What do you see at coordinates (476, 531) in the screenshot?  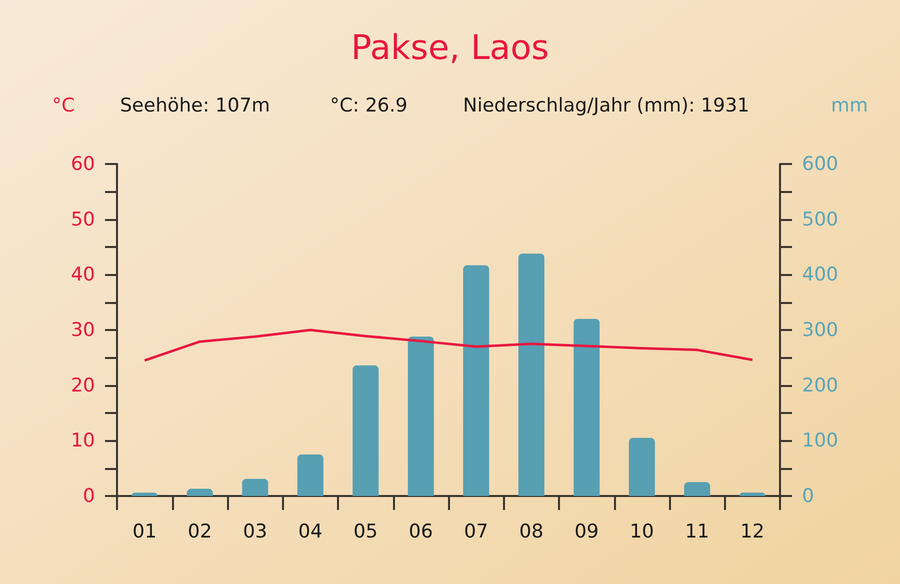 I see `x-tick-label: 07` at bounding box center [476, 531].